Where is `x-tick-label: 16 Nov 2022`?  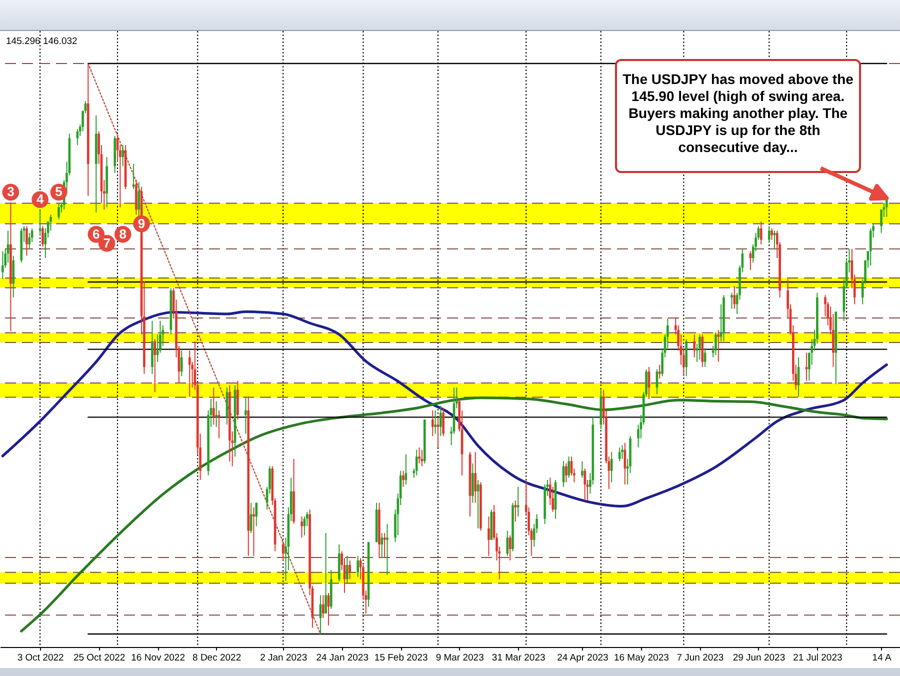 x-tick-label: 16 Nov 2022 is located at coordinates (158, 658).